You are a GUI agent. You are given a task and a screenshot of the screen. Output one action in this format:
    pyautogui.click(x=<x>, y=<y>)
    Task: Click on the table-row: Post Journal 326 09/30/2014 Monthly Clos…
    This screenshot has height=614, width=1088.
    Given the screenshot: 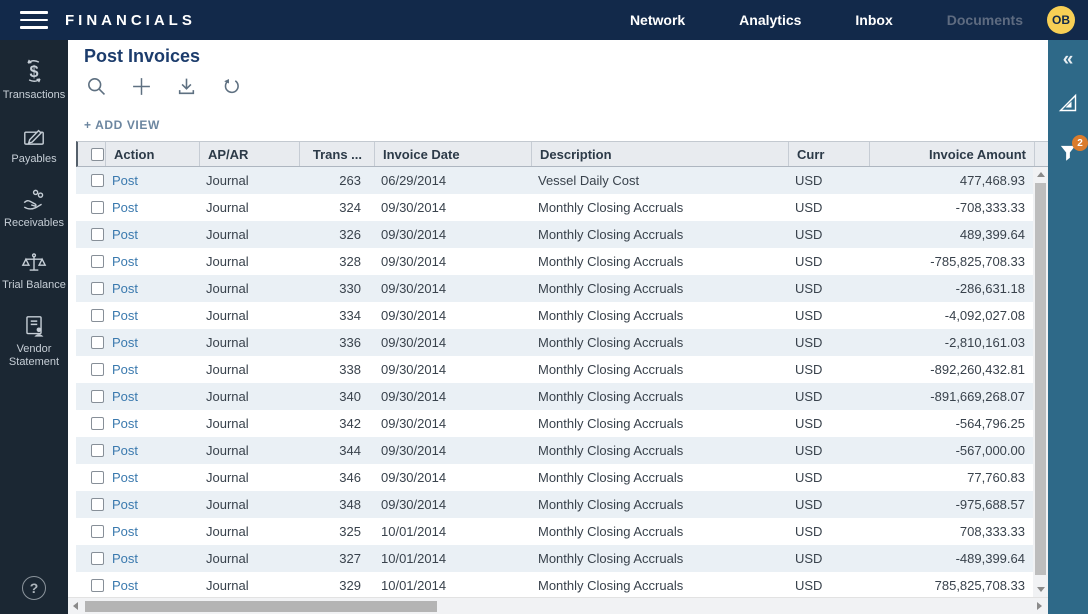 What is the action you would take?
    pyautogui.click(x=554, y=234)
    